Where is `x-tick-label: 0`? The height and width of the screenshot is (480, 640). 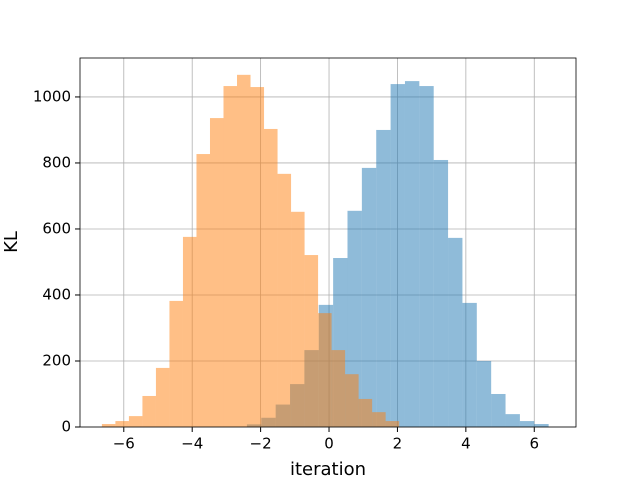
x-tick-label: 0 is located at coordinates (329, 444).